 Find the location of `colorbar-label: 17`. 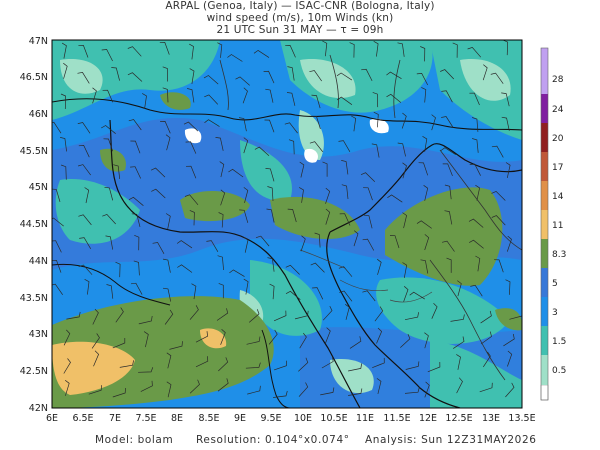

colorbar-label: 17 is located at coordinates (557, 168).